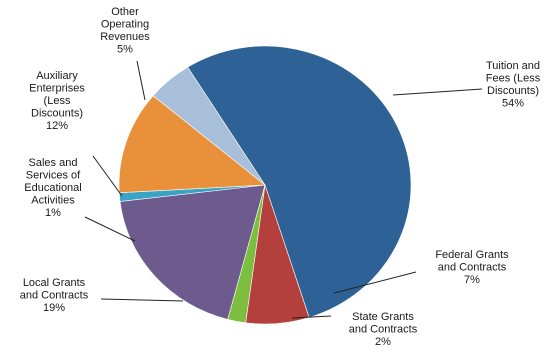  Describe the element at coordinates (53, 213) in the screenshot. I see `slice-percent-4: 1%` at that location.